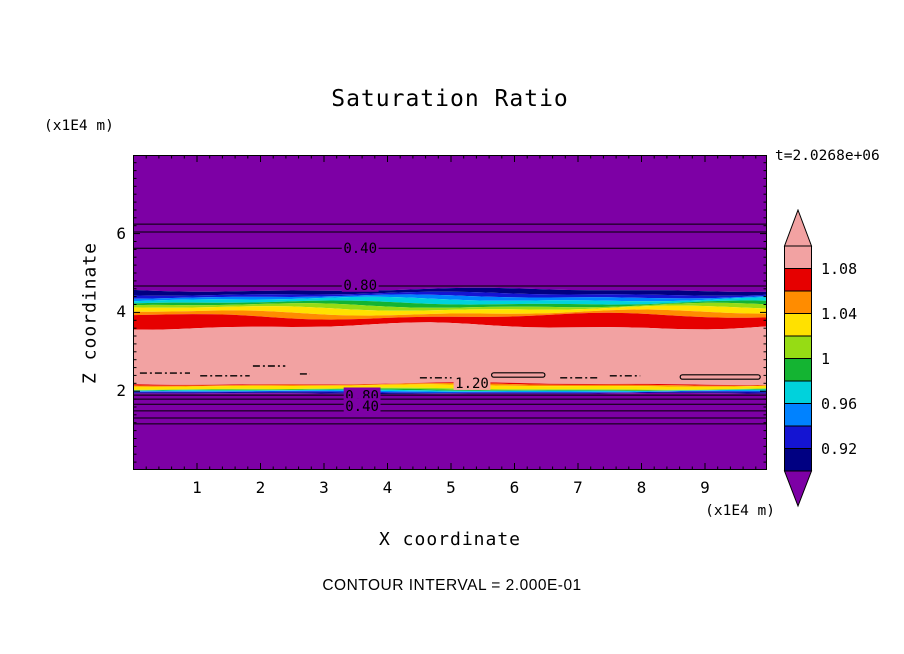 This screenshot has width=904, height=654. I want to click on x-axis-unit-label: (x1E4 m), so click(740, 511).